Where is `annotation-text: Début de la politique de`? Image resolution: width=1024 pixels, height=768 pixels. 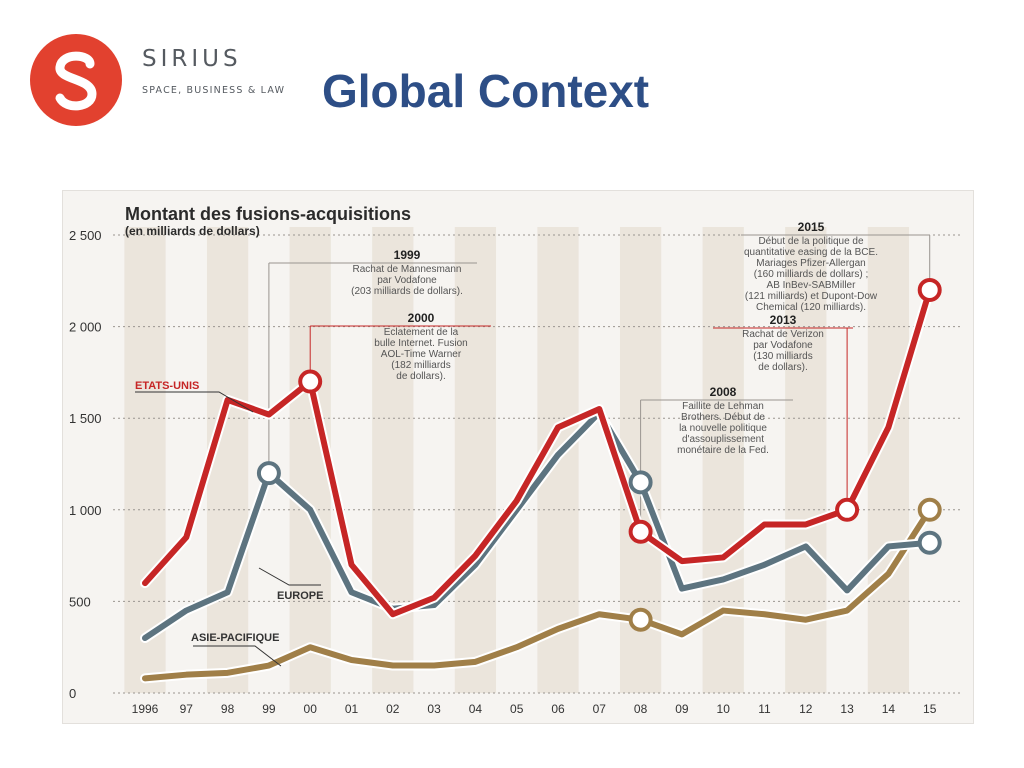 annotation-text: Début de la politique de is located at coordinates (811, 241).